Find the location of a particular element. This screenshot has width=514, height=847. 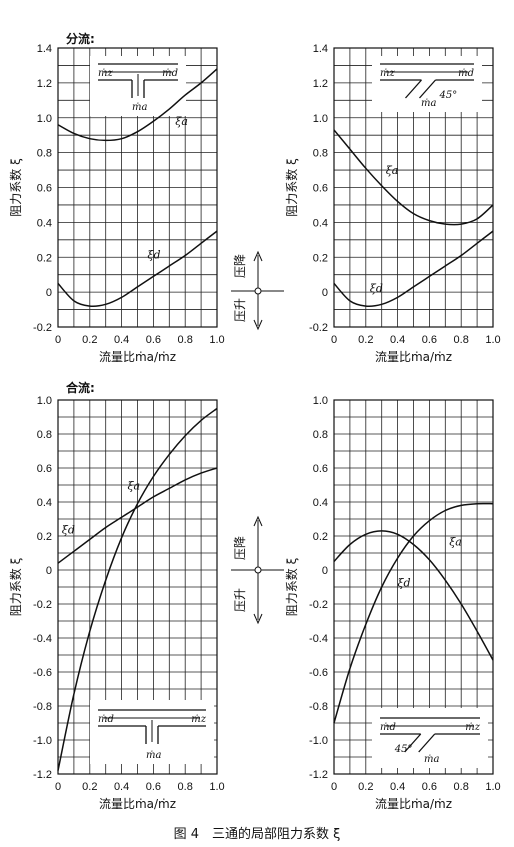

inset-bg is located at coordinates (427, 84).